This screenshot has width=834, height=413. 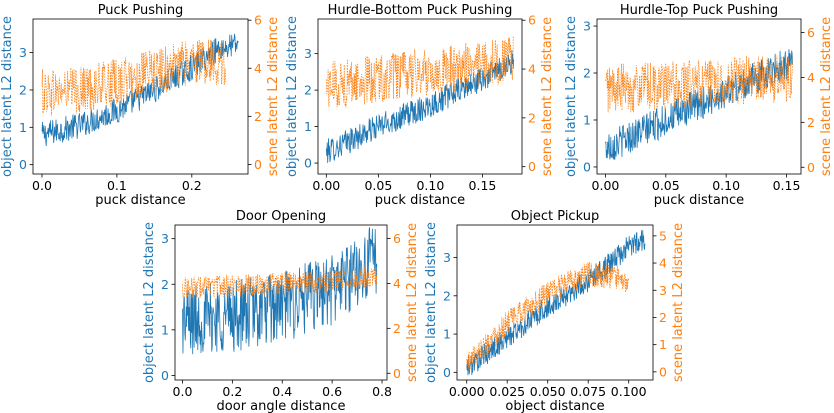 I want to click on x-tick-label: 0.1, so click(x=117, y=185).